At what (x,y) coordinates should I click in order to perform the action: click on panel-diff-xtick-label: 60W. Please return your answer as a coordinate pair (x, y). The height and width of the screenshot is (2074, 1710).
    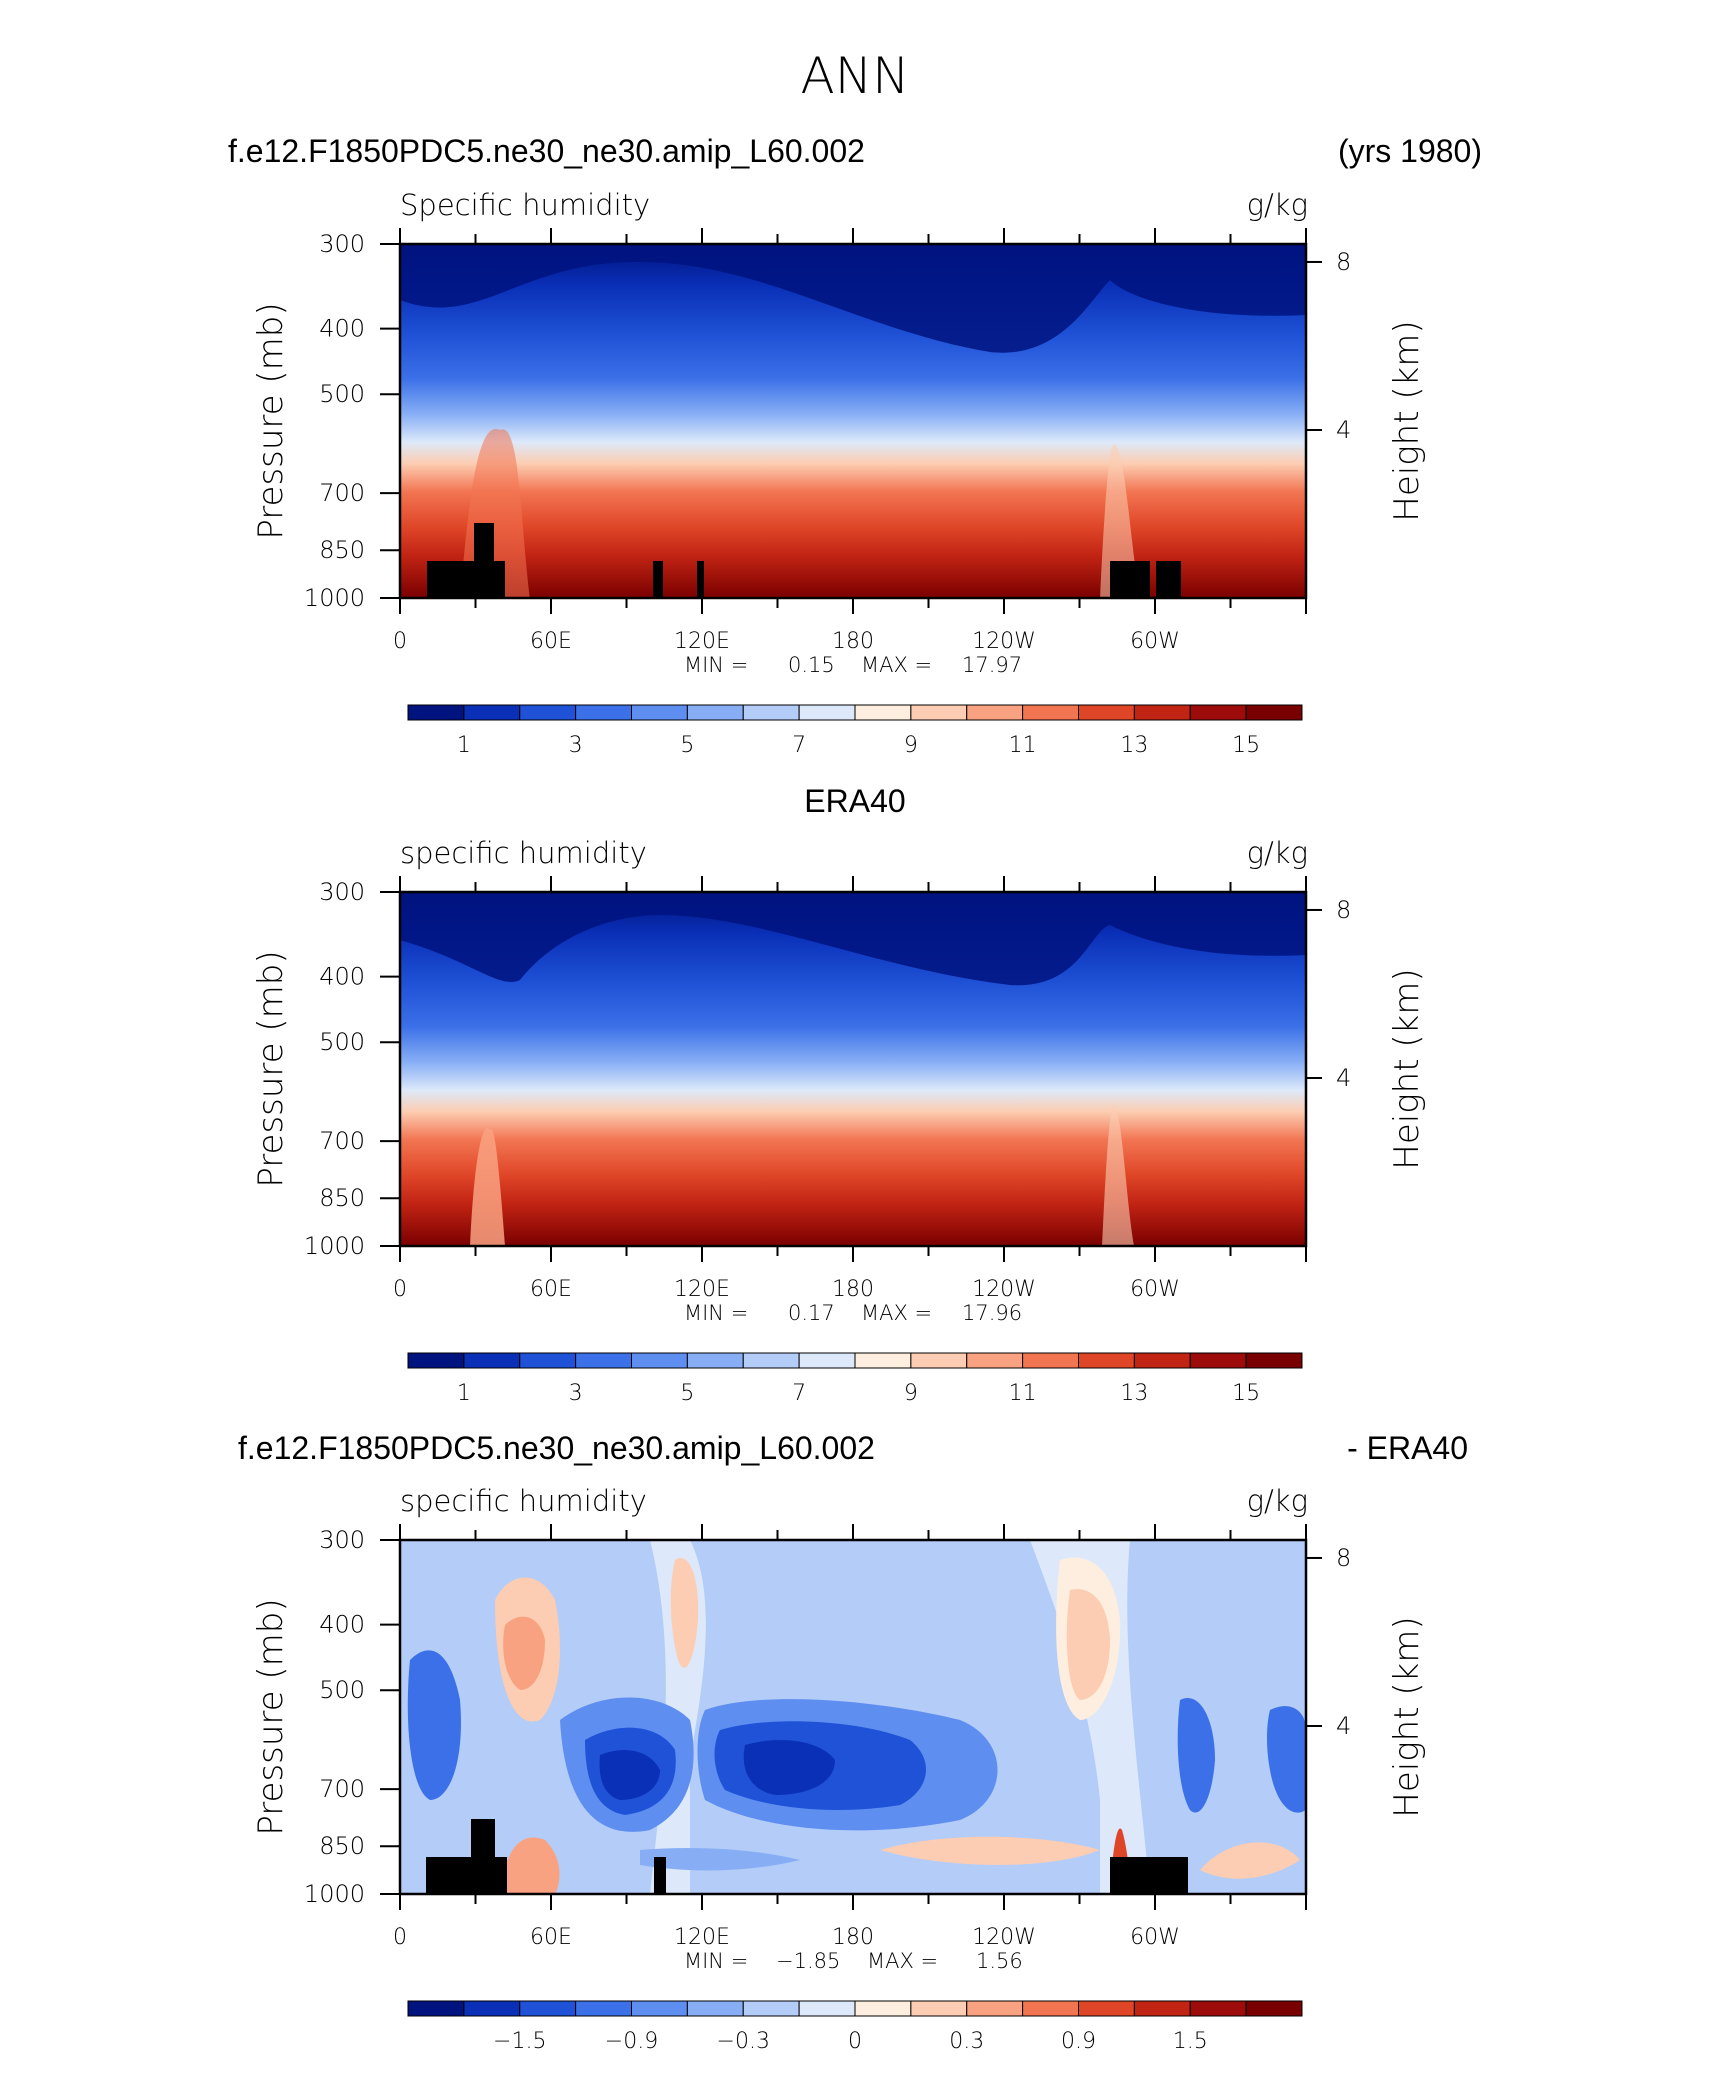
    Looking at the image, I should click on (1155, 1937).